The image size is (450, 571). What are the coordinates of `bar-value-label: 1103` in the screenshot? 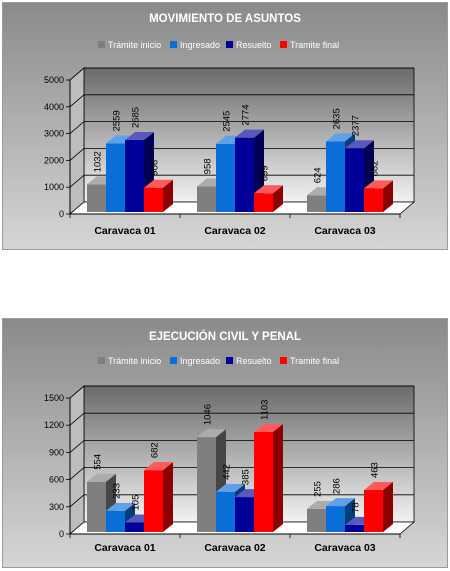 It's located at (265, 410).